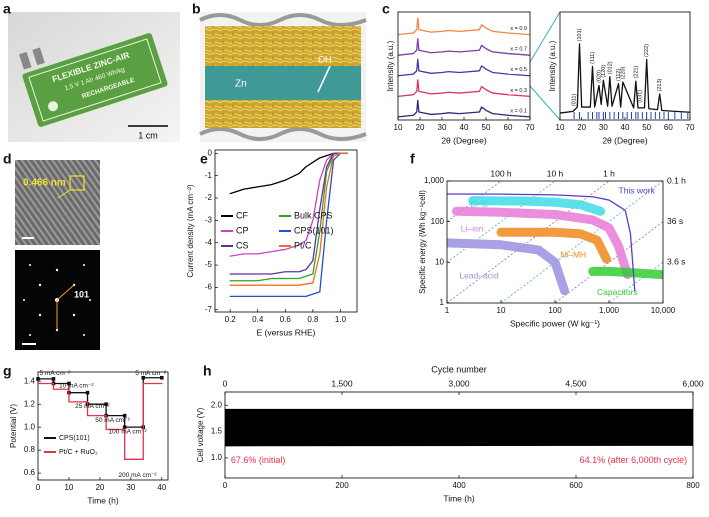 The image size is (709, 517). I want to click on y-tick-label: -1, so click(209, 175).